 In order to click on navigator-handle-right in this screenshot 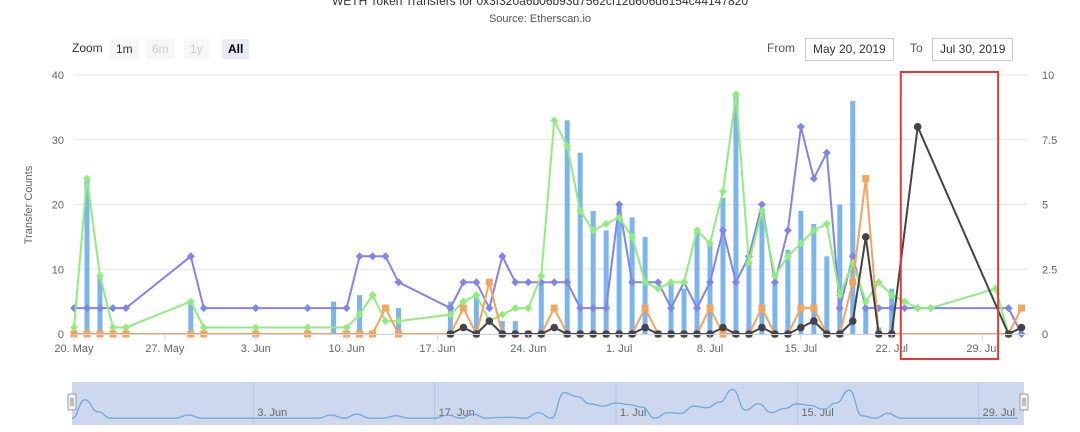, I will do `click(1024, 402)`.